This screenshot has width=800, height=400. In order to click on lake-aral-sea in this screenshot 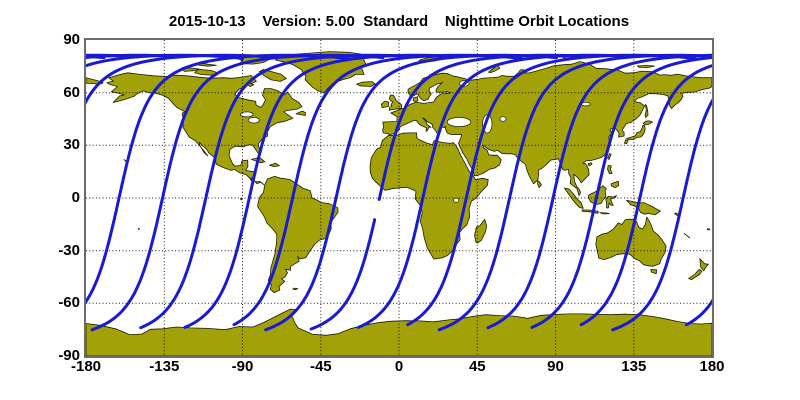, I will do `click(503, 119)`.